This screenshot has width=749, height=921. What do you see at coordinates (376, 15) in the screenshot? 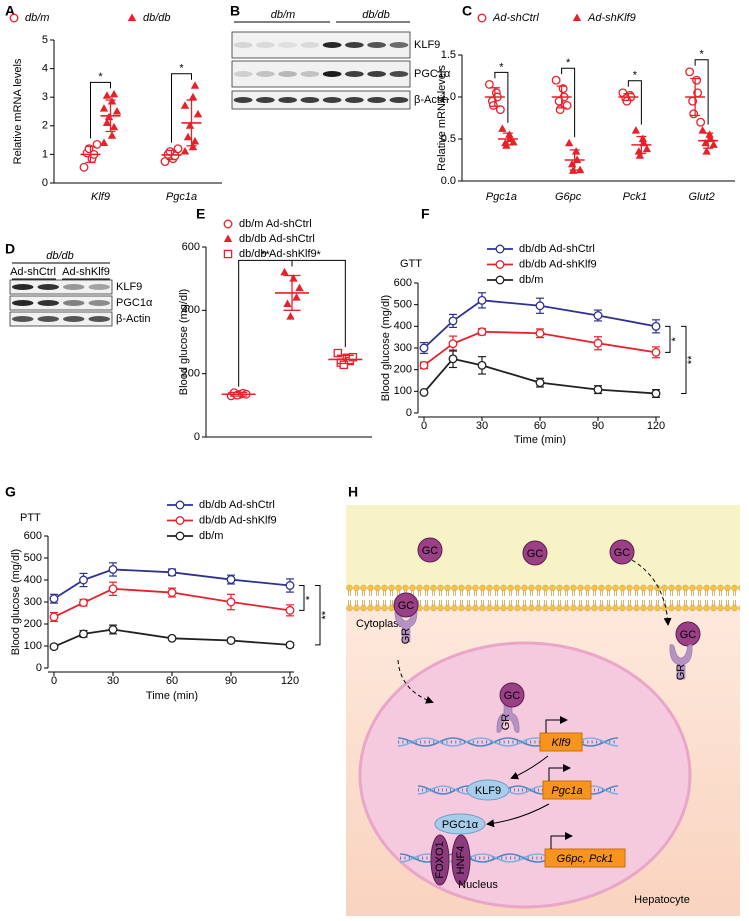
I see `blot-group-label: db/db` at bounding box center [376, 15].